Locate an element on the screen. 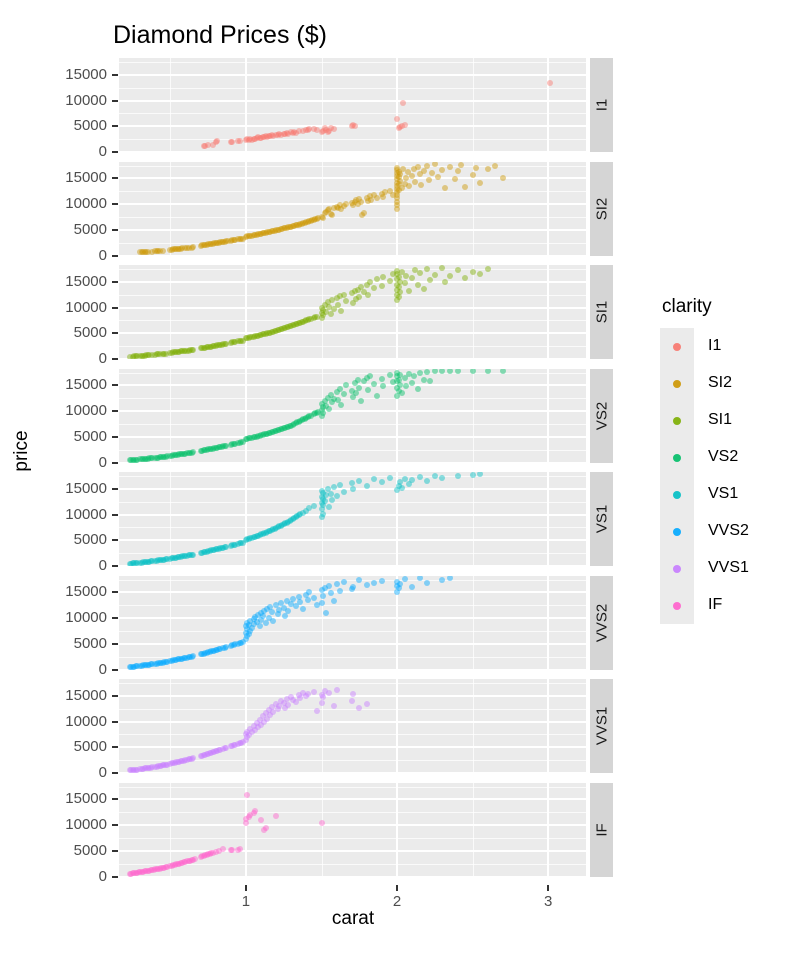 The image size is (800, 960). legend-item-vvs1: VVS1 is located at coordinates (725, 568).